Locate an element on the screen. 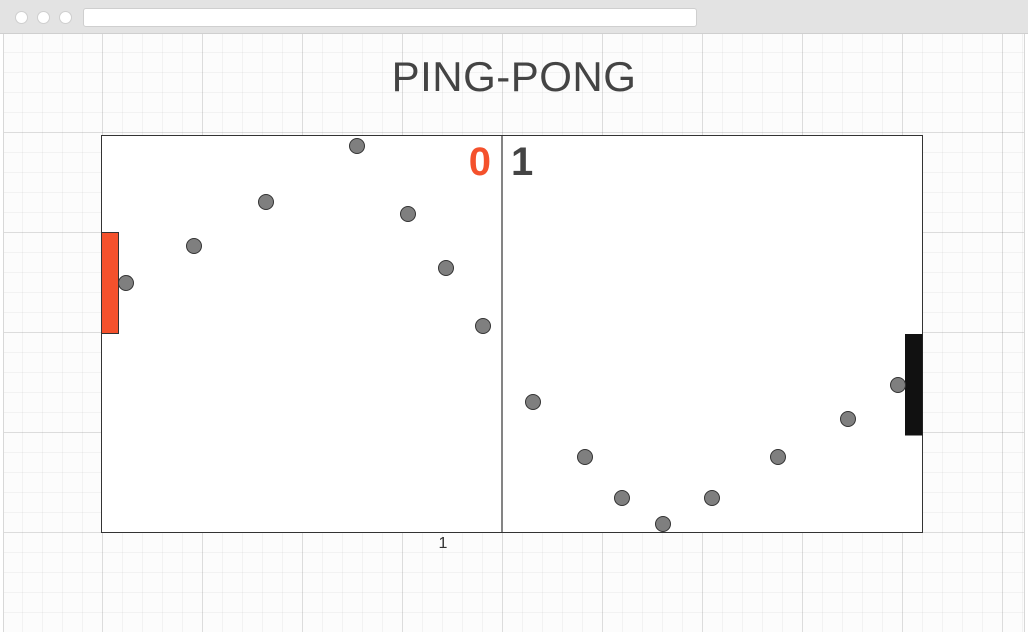 Image resolution: width=1028 pixels, height=632 pixels. window-minimize-icon is located at coordinates (43, 17).